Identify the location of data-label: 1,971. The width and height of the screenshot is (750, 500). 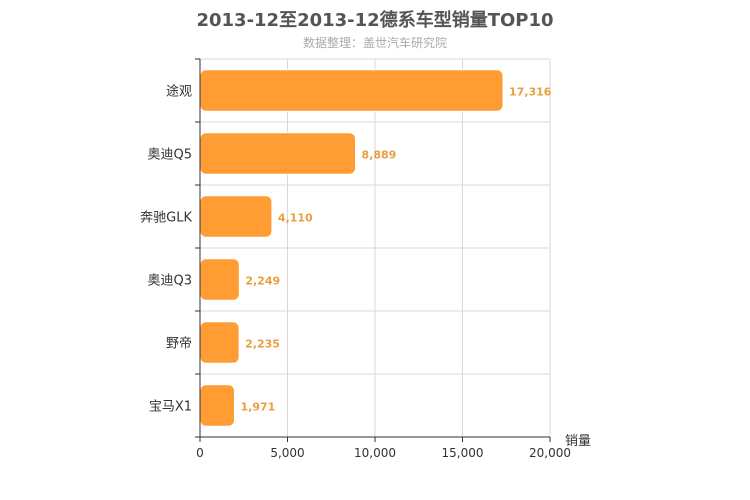
(257, 407).